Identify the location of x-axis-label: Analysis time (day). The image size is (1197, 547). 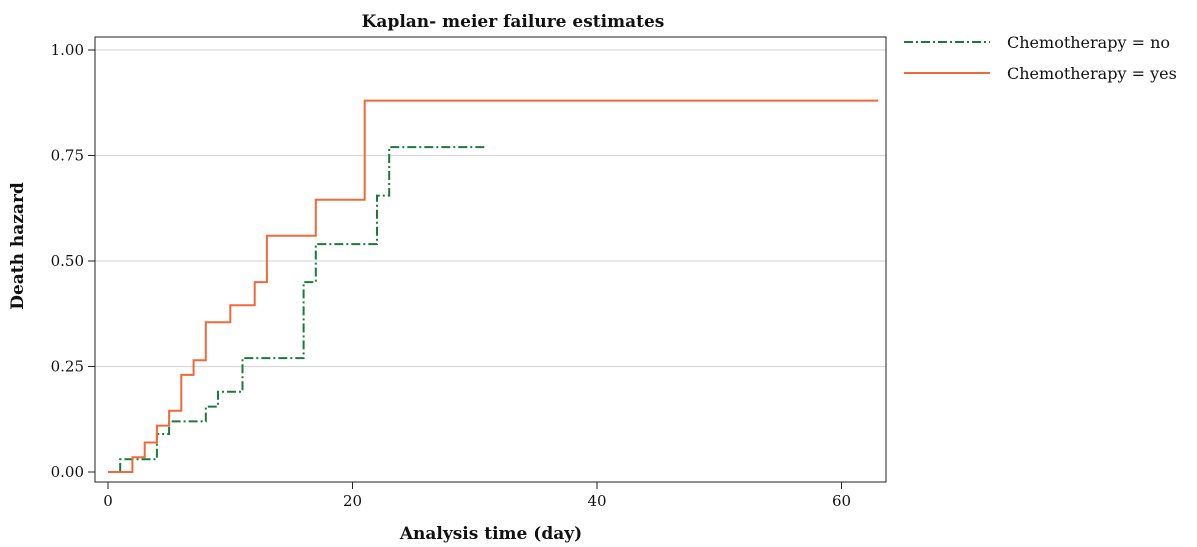
(490, 534).